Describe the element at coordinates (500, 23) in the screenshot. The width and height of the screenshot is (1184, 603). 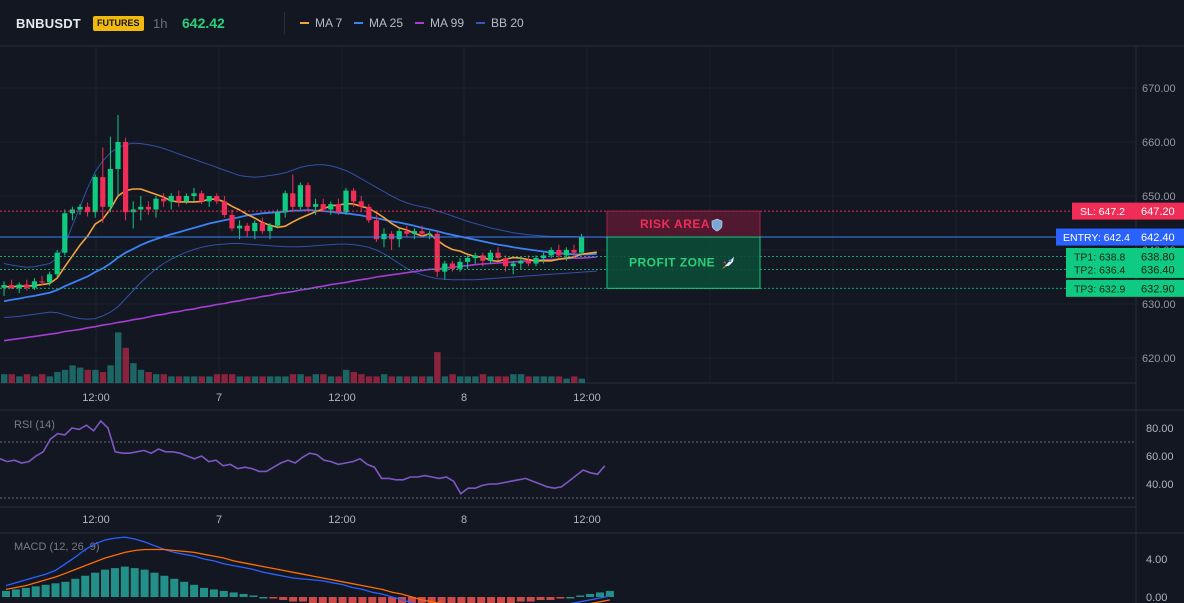
I see `legend-bb20: BB 20` at that location.